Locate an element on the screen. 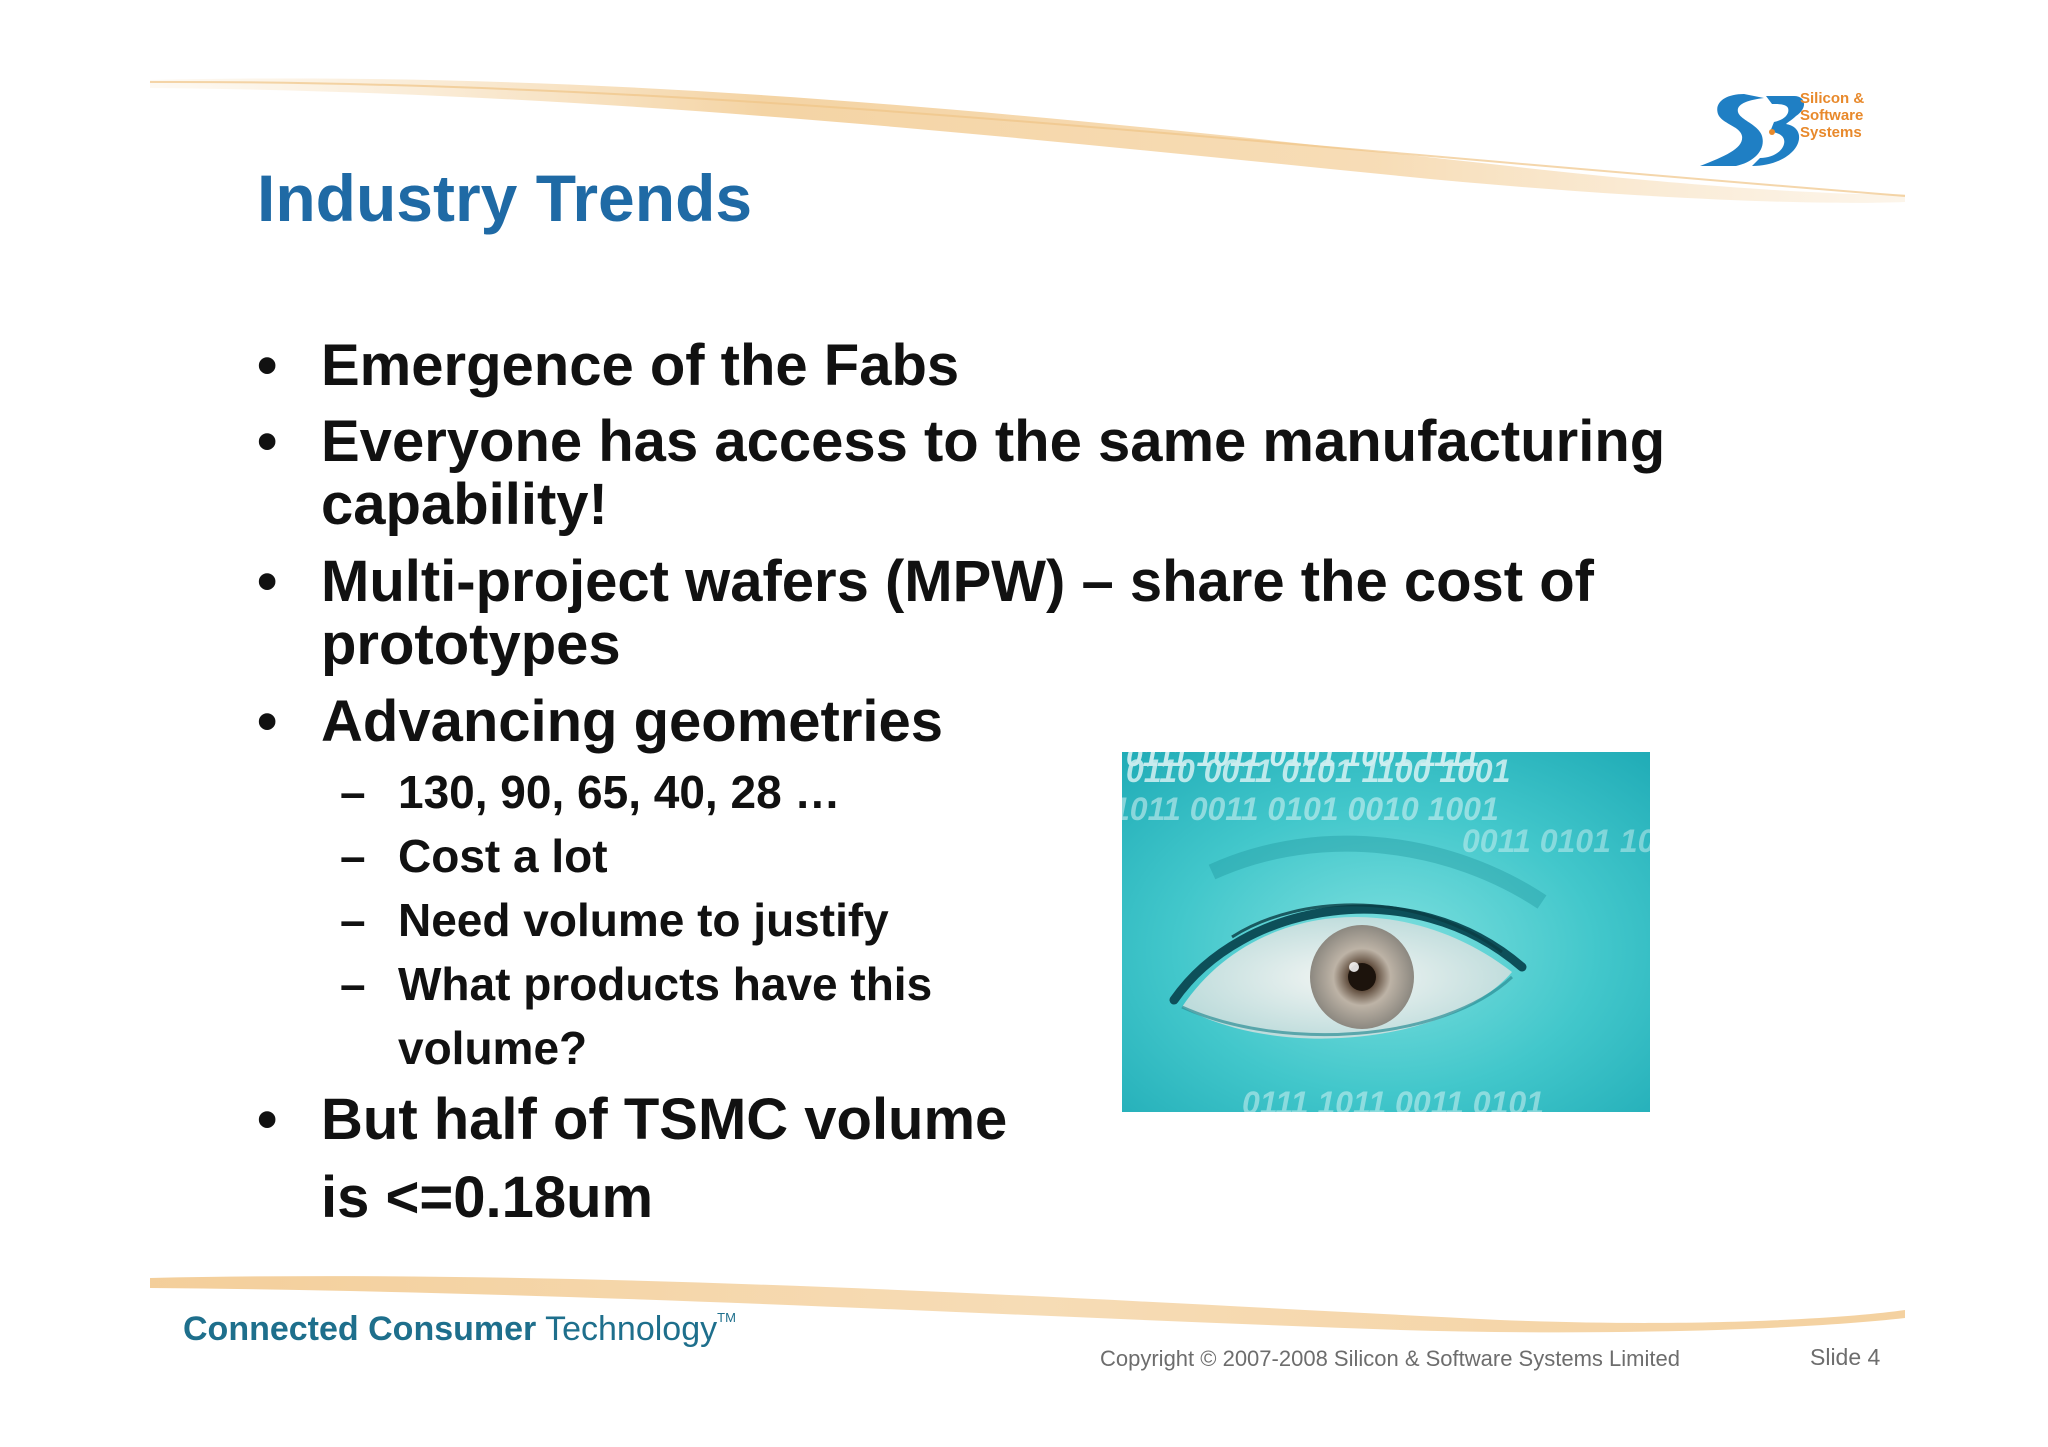  binary-row: 0111 1011 0011 0101 is located at coordinates (1393, 1098).